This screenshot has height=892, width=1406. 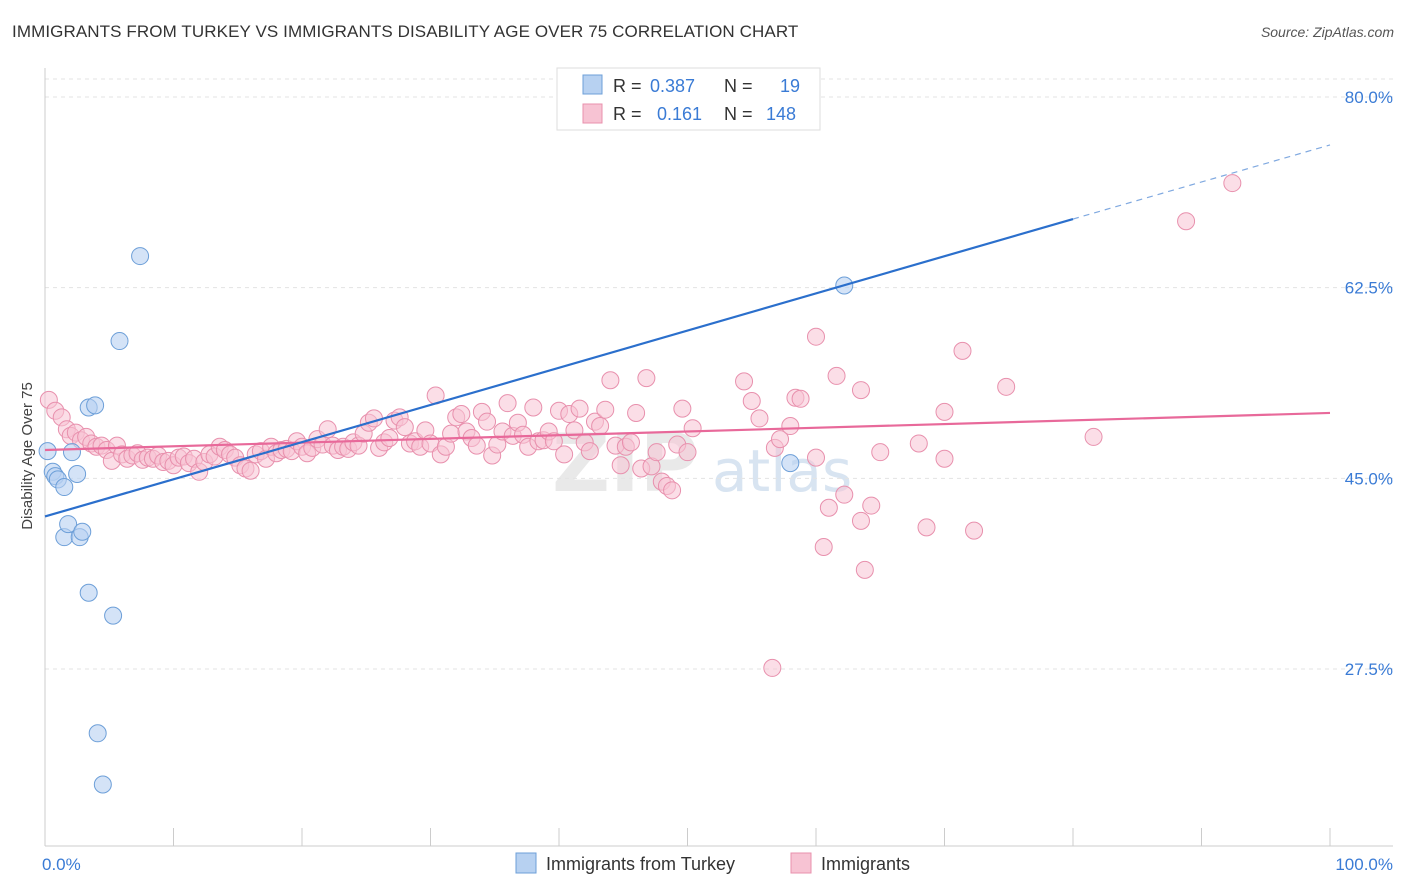 What do you see at coordinates (1369, 478) in the screenshot?
I see `y-tick-label: 45.0%` at bounding box center [1369, 478].